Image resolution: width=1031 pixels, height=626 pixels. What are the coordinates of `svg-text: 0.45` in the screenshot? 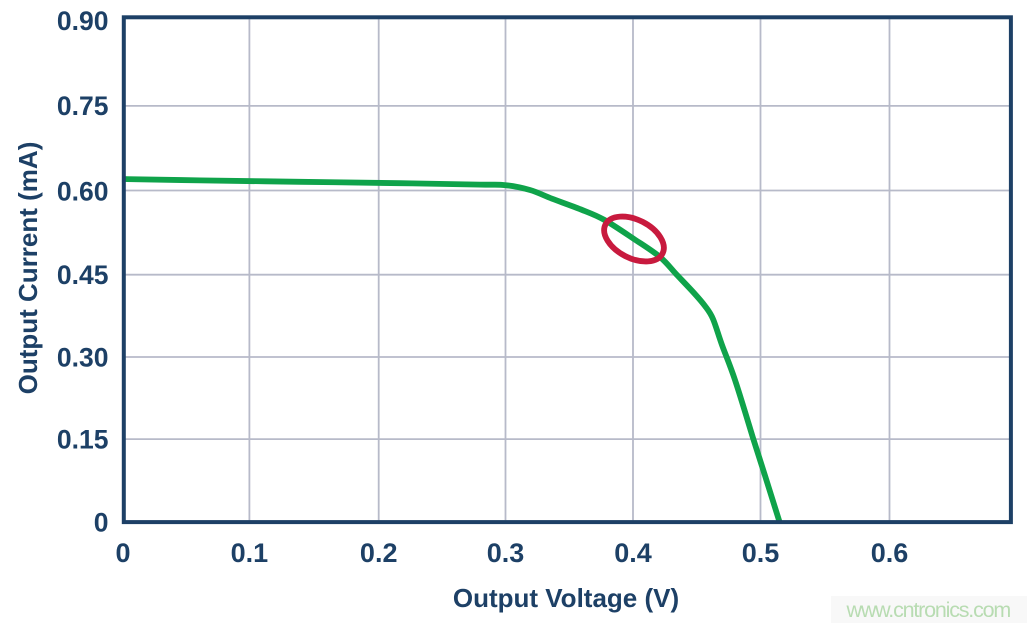 It's located at (83, 275).